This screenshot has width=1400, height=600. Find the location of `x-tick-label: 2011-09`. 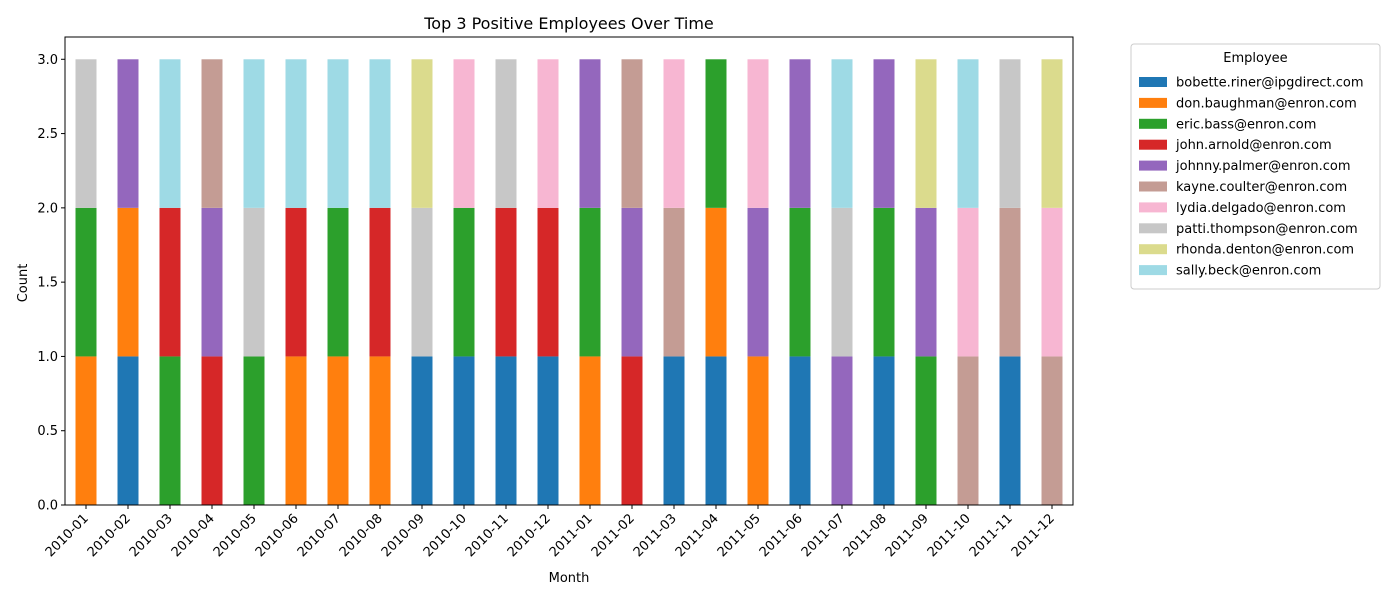

x-tick-label: 2011-09 is located at coordinates (907, 535).